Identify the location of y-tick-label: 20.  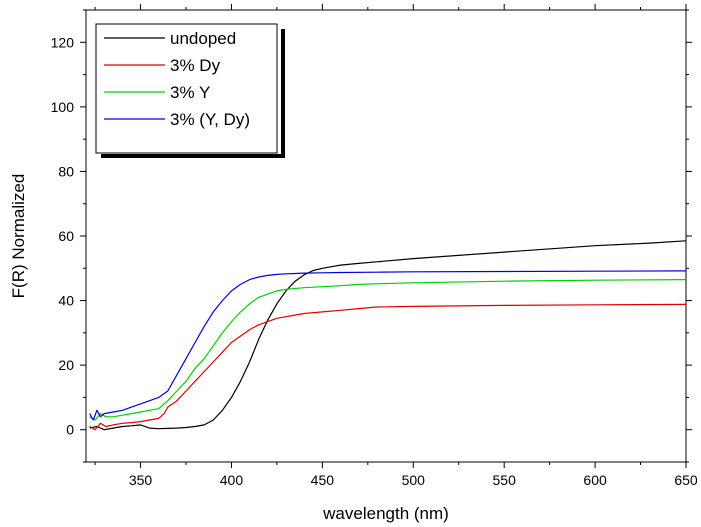
(66, 365).